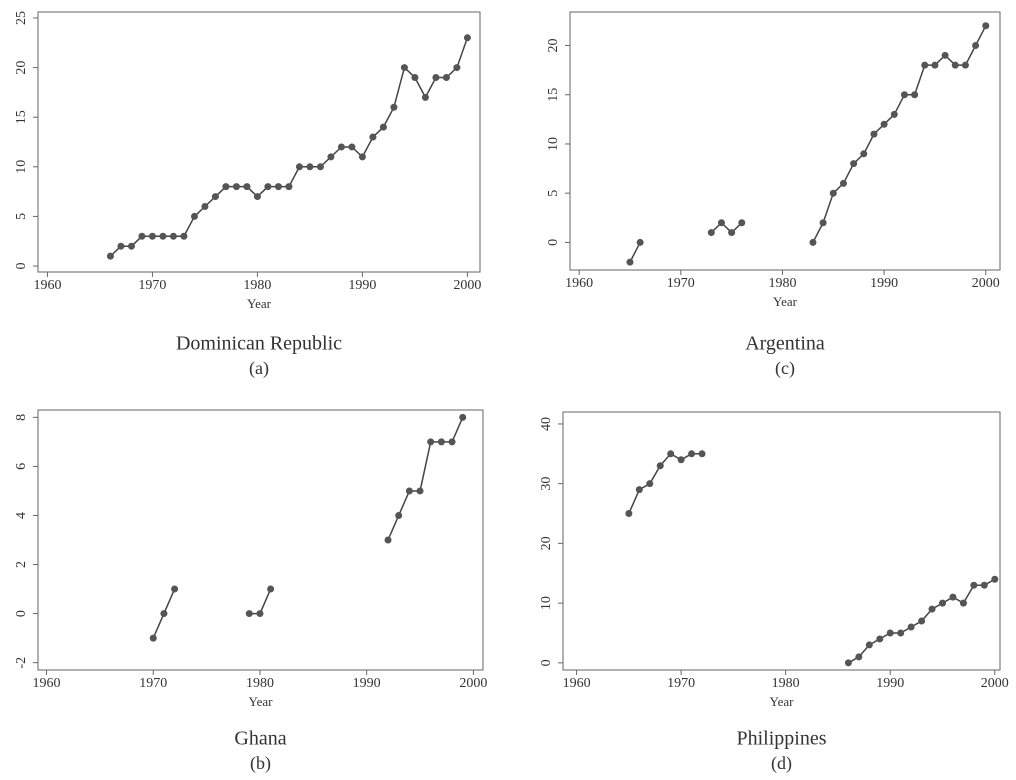 The image size is (1016, 780). Describe the element at coordinates (21, 466) in the screenshot. I see `y-tick-label: 6` at that location.